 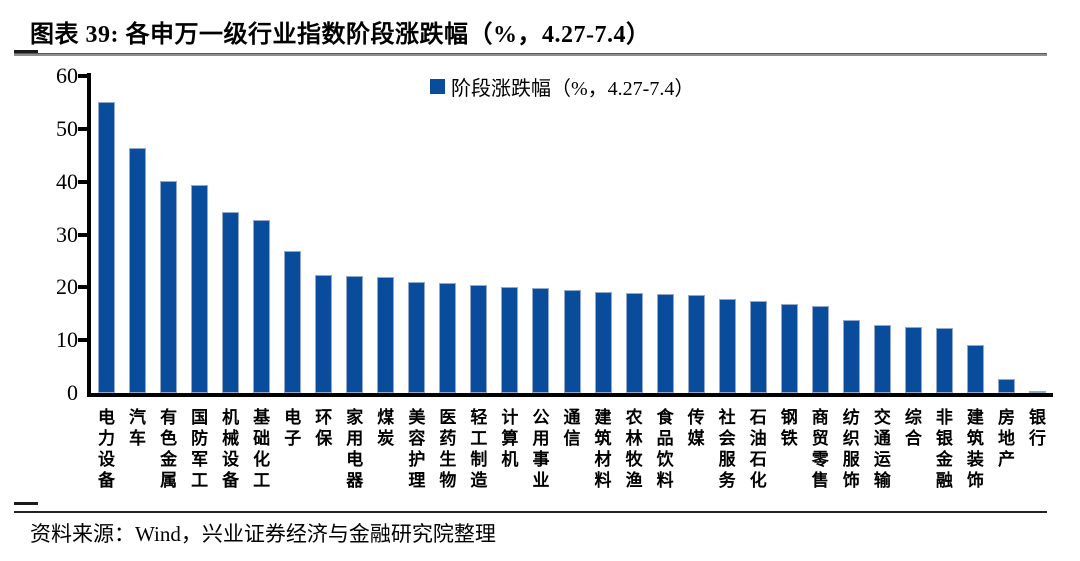 What do you see at coordinates (665, 449) in the screenshot?
I see `x-axis-label: 食品饮料` at bounding box center [665, 449].